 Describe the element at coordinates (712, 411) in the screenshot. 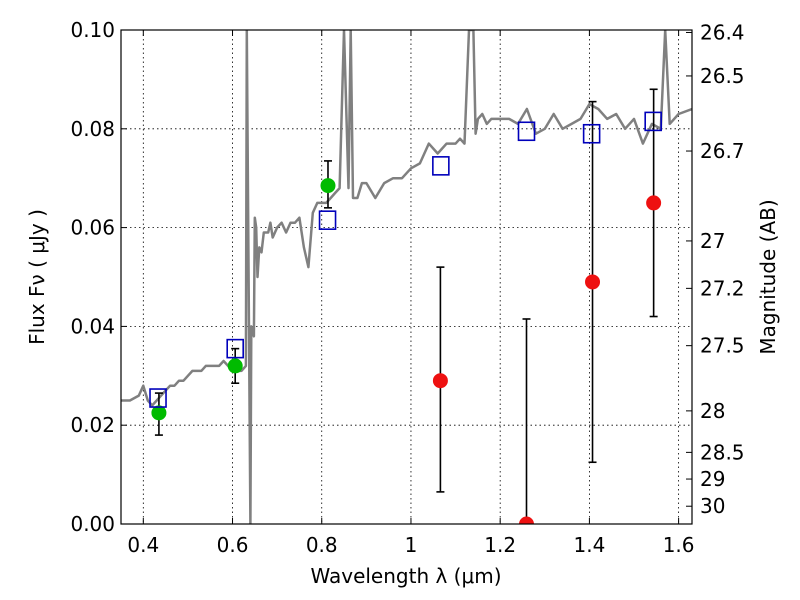

I see `right-tick-label: 28` at that location.